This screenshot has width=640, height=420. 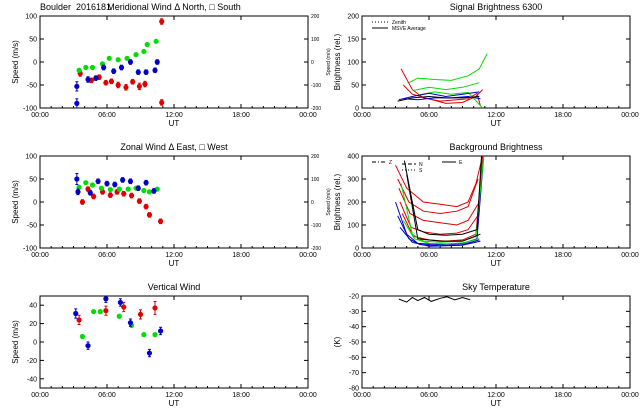 I want to click on zonal-ytick-label: 50, so click(x=33, y=180).